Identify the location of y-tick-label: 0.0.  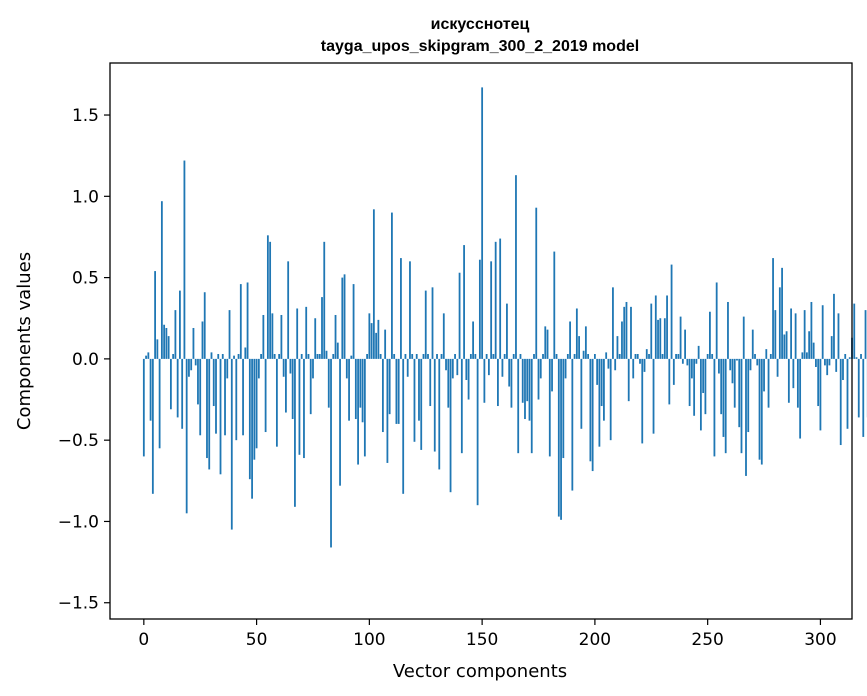
(85, 360).